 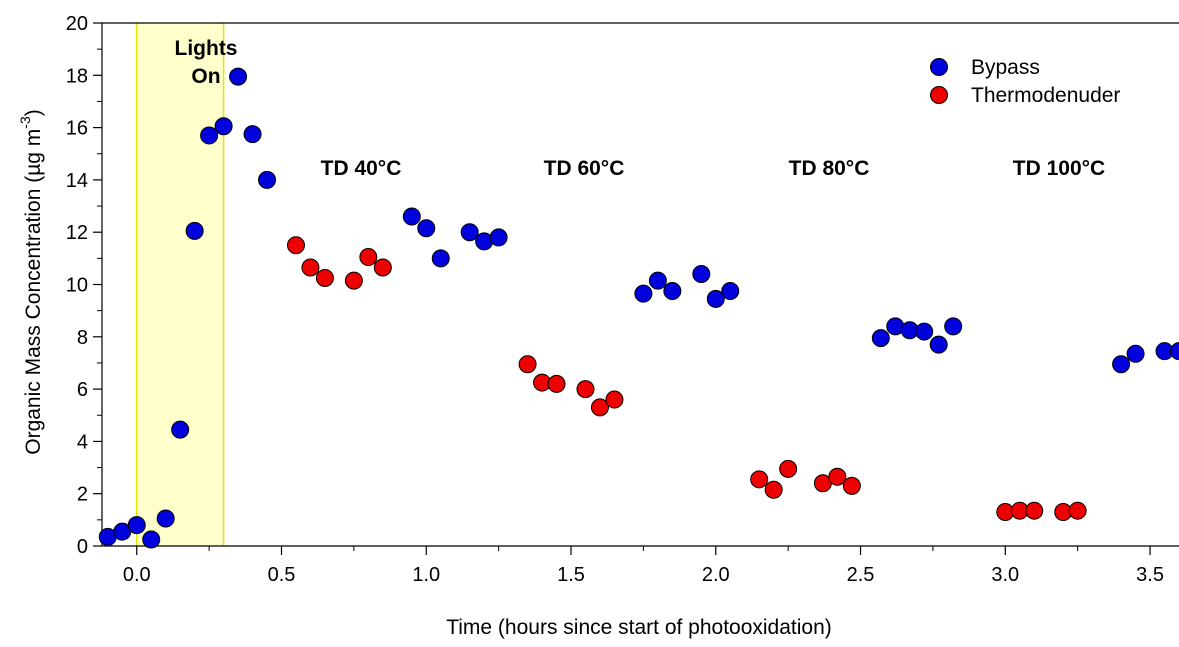 I want to click on y-tick-label: 6, so click(x=82, y=390).